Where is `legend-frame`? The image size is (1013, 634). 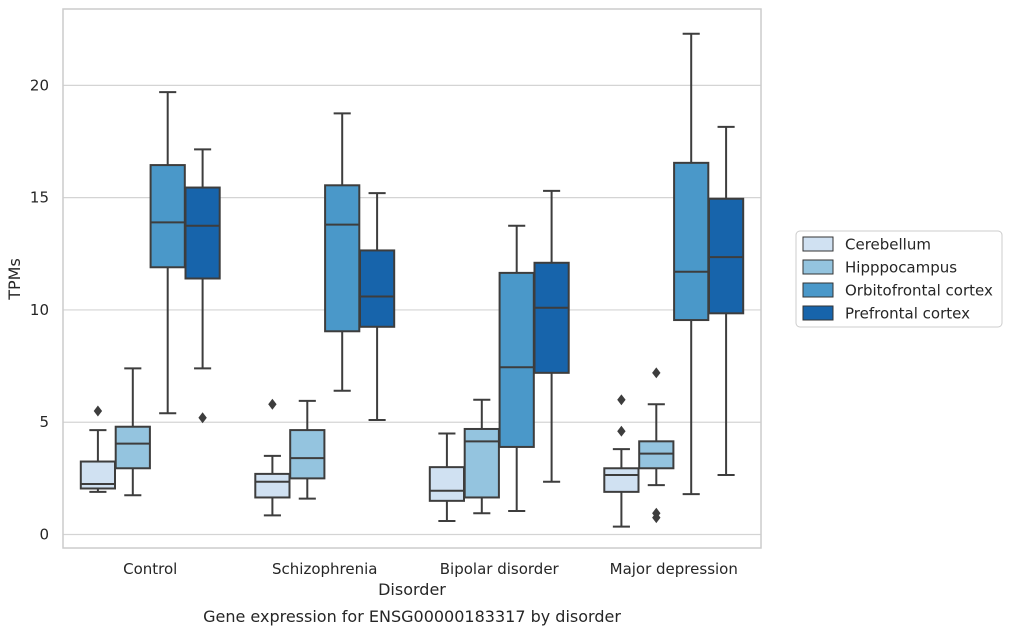
legend-frame is located at coordinates (899, 279).